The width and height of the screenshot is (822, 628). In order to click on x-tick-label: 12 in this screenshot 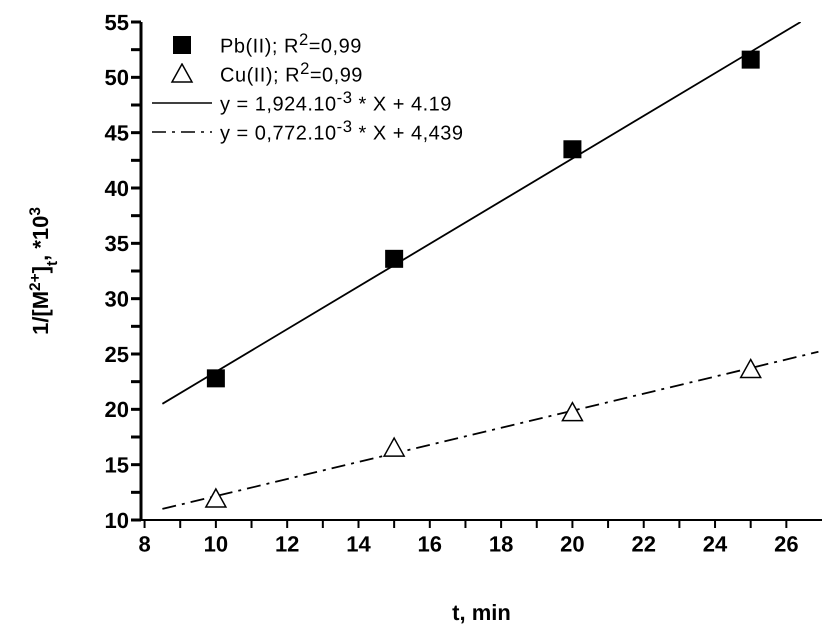, I will do `click(287, 544)`.